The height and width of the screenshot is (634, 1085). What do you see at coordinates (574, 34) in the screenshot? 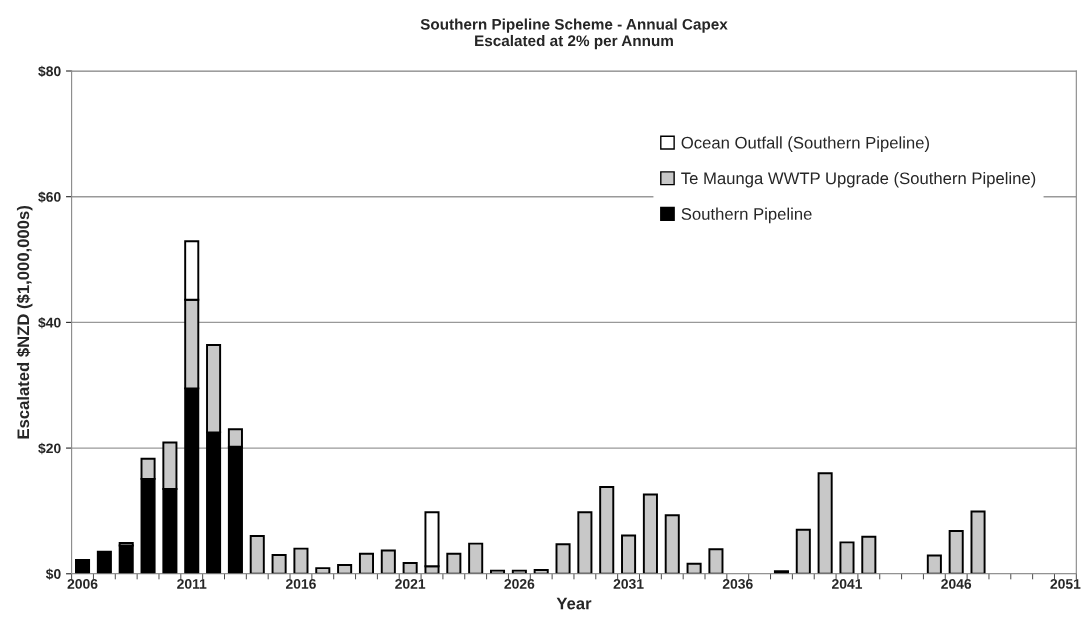
I see `chart-title: Southern Pipeline Scheme - Annual Capex Escalated at 2% per Annum` at bounding box center [574, 34].